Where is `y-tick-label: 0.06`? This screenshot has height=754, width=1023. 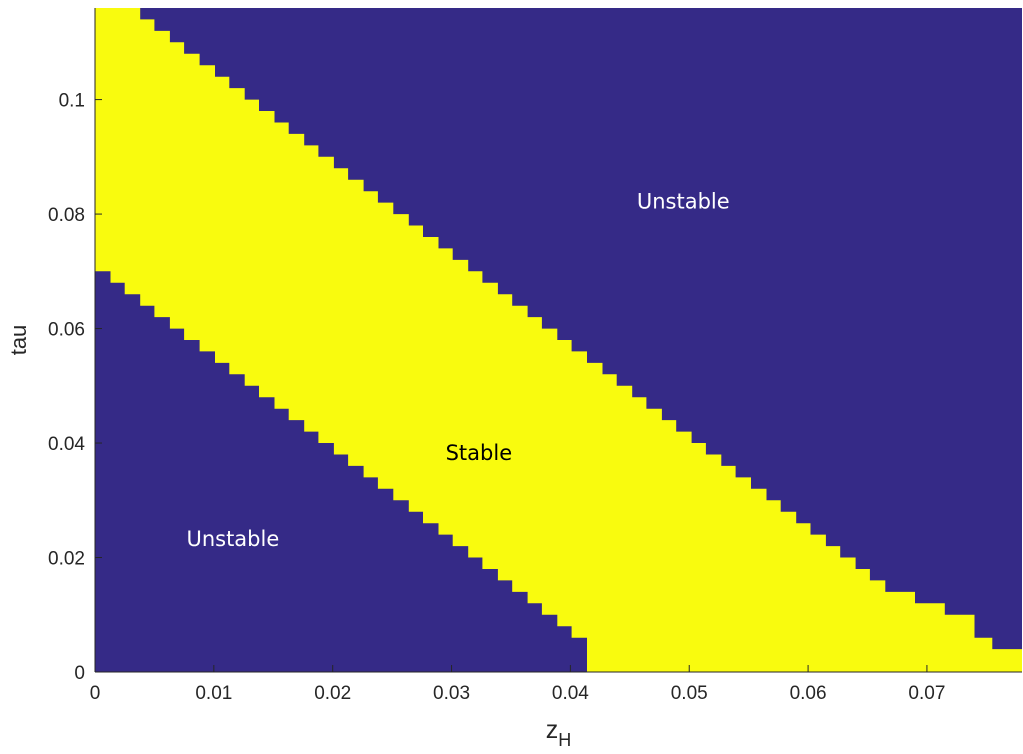 y-tick-label: 0.06 is located at coordinates (66, 330).